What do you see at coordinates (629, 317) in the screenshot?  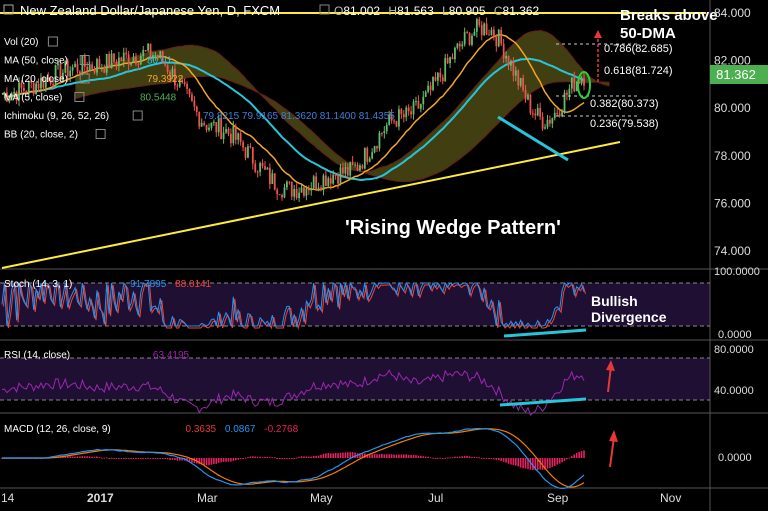 I see `bullish-label-2: Divergence` at bounding box center [629, 317].